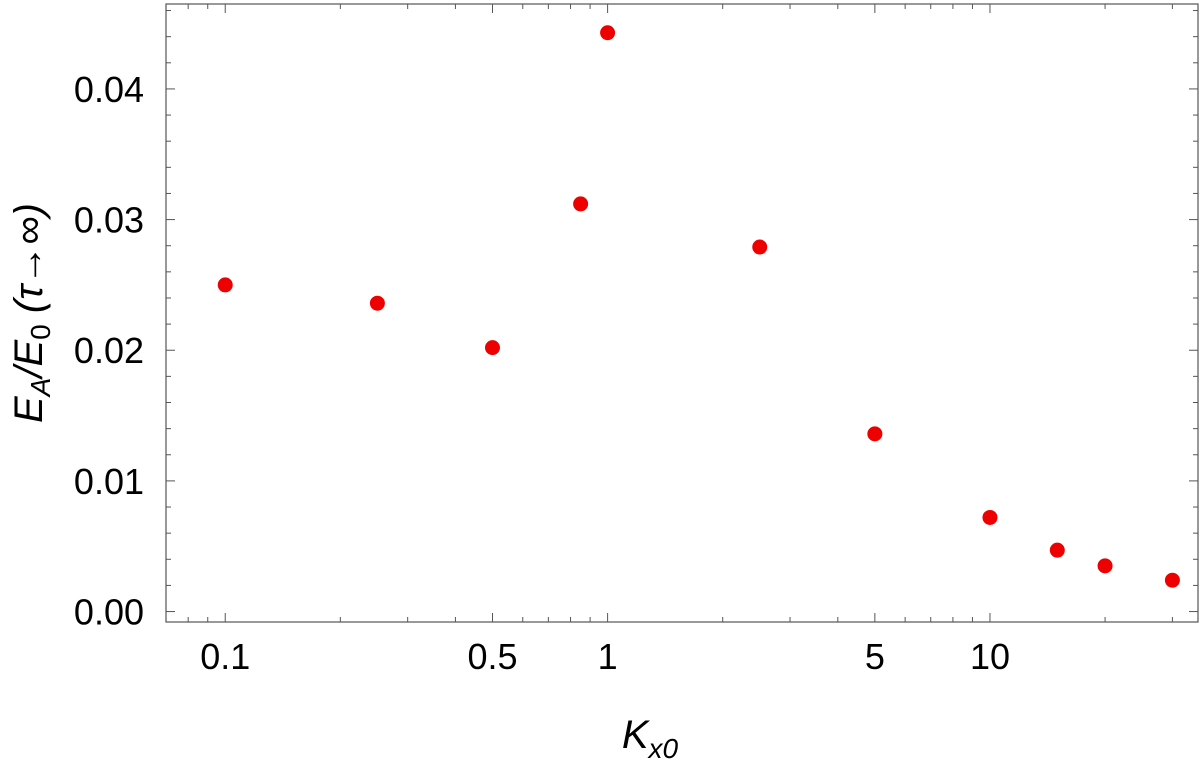  What do you see at coordinates (109, 220) in the screenshot?
I see `y-tick-label: 0.03` at bounding box center [109, 220].